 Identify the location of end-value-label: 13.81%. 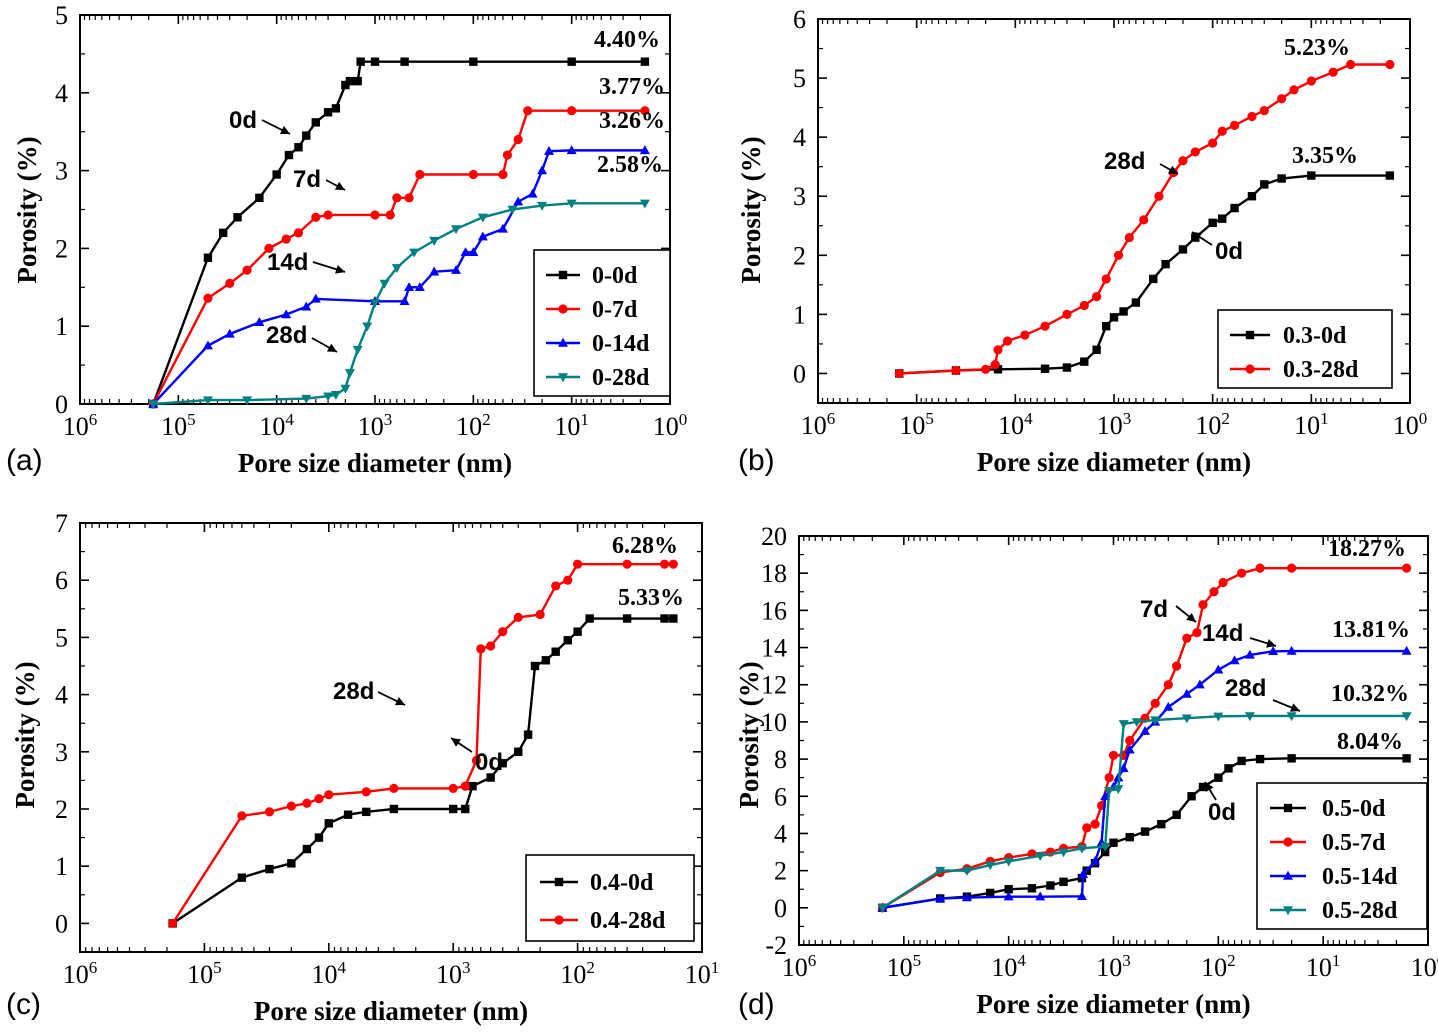
(1371, 630).